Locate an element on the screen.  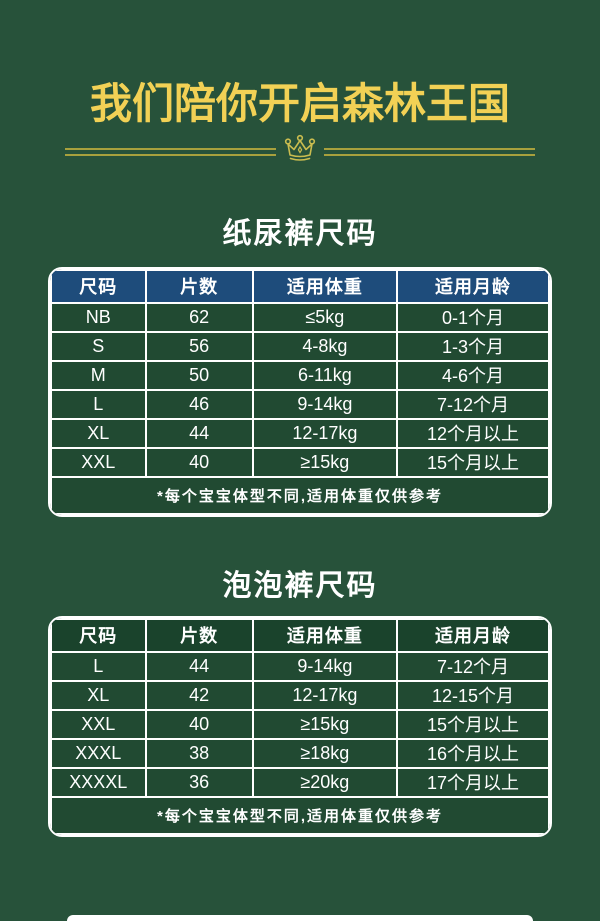
cell-weight: 6-11kg is located at coordinates (325, 375).